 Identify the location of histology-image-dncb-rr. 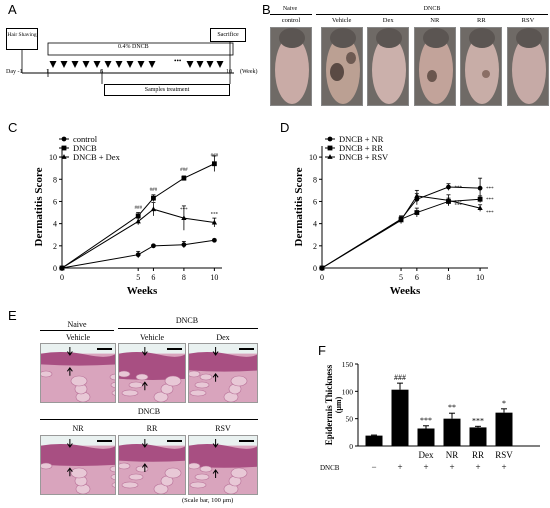
(152, 465).